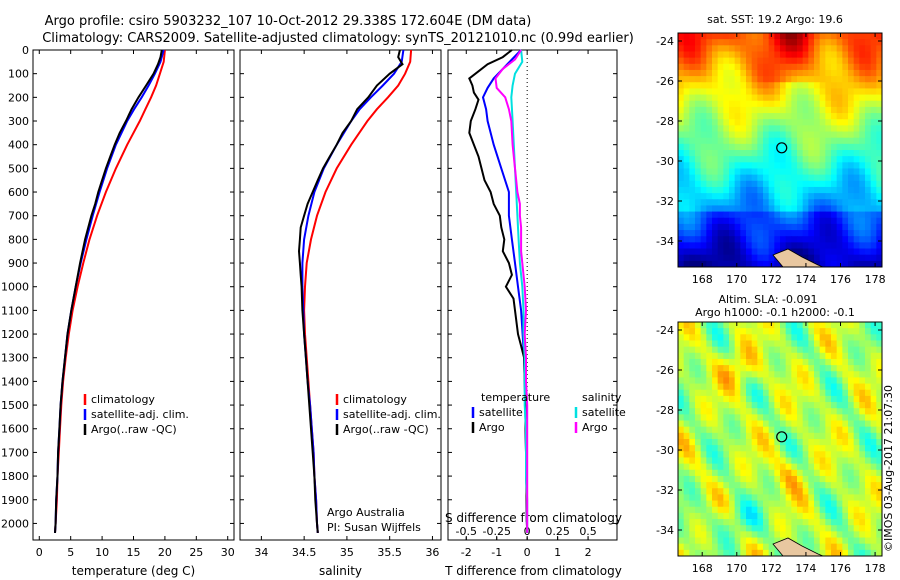 This screenshot has width=900, height=580. I want to click on legend-entry: Argo(..raw -QC), so click(134, 429).